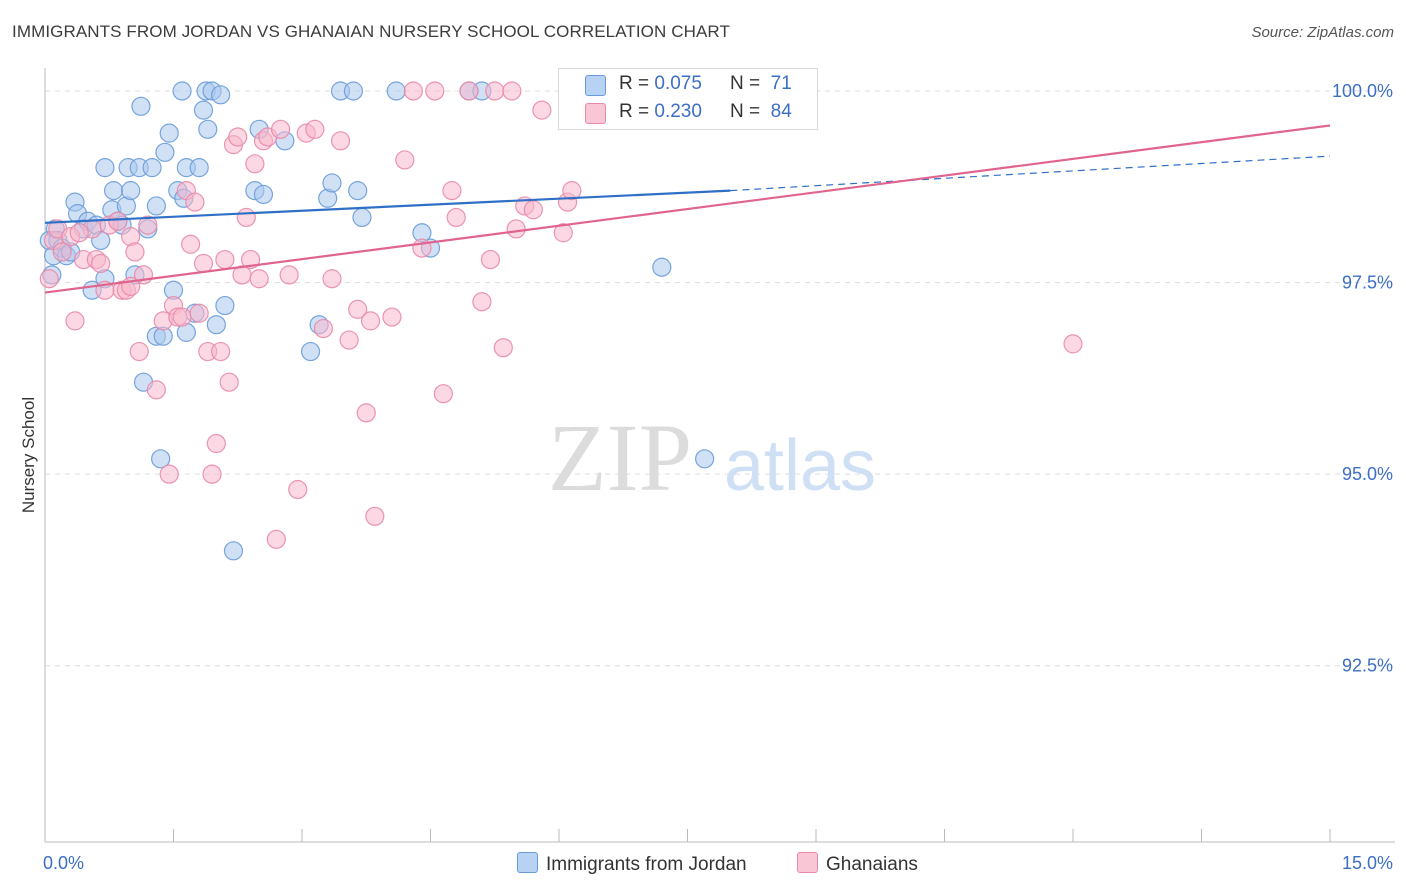 The height and width of the screenshot is (892, 1406). I want to click on legend-r-value: 0.230, so click(678, 111).